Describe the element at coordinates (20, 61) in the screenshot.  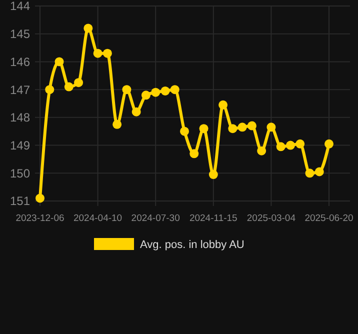
I see `y-tick-label: 146` at that location.